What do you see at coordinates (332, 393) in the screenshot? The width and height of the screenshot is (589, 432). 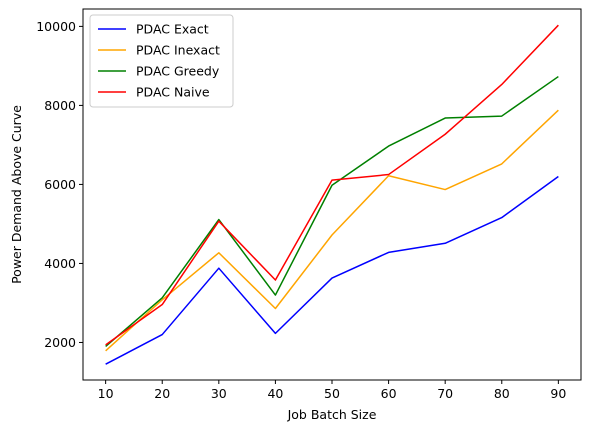 I see `x-tick-label-50: 50` at bounding box center [332, 393].